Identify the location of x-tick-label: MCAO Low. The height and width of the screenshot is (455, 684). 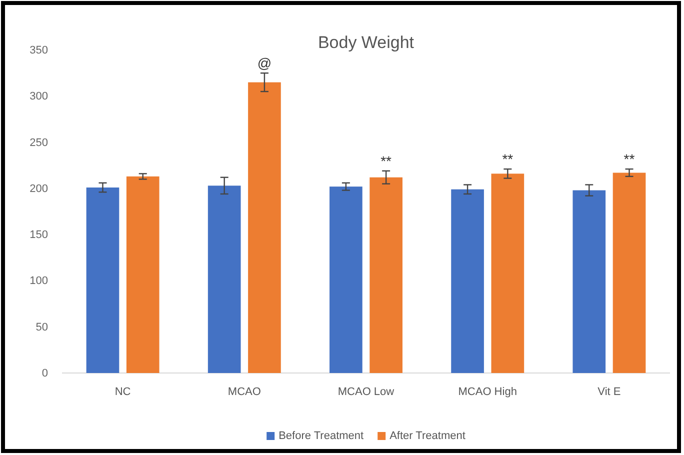
(366, 392).